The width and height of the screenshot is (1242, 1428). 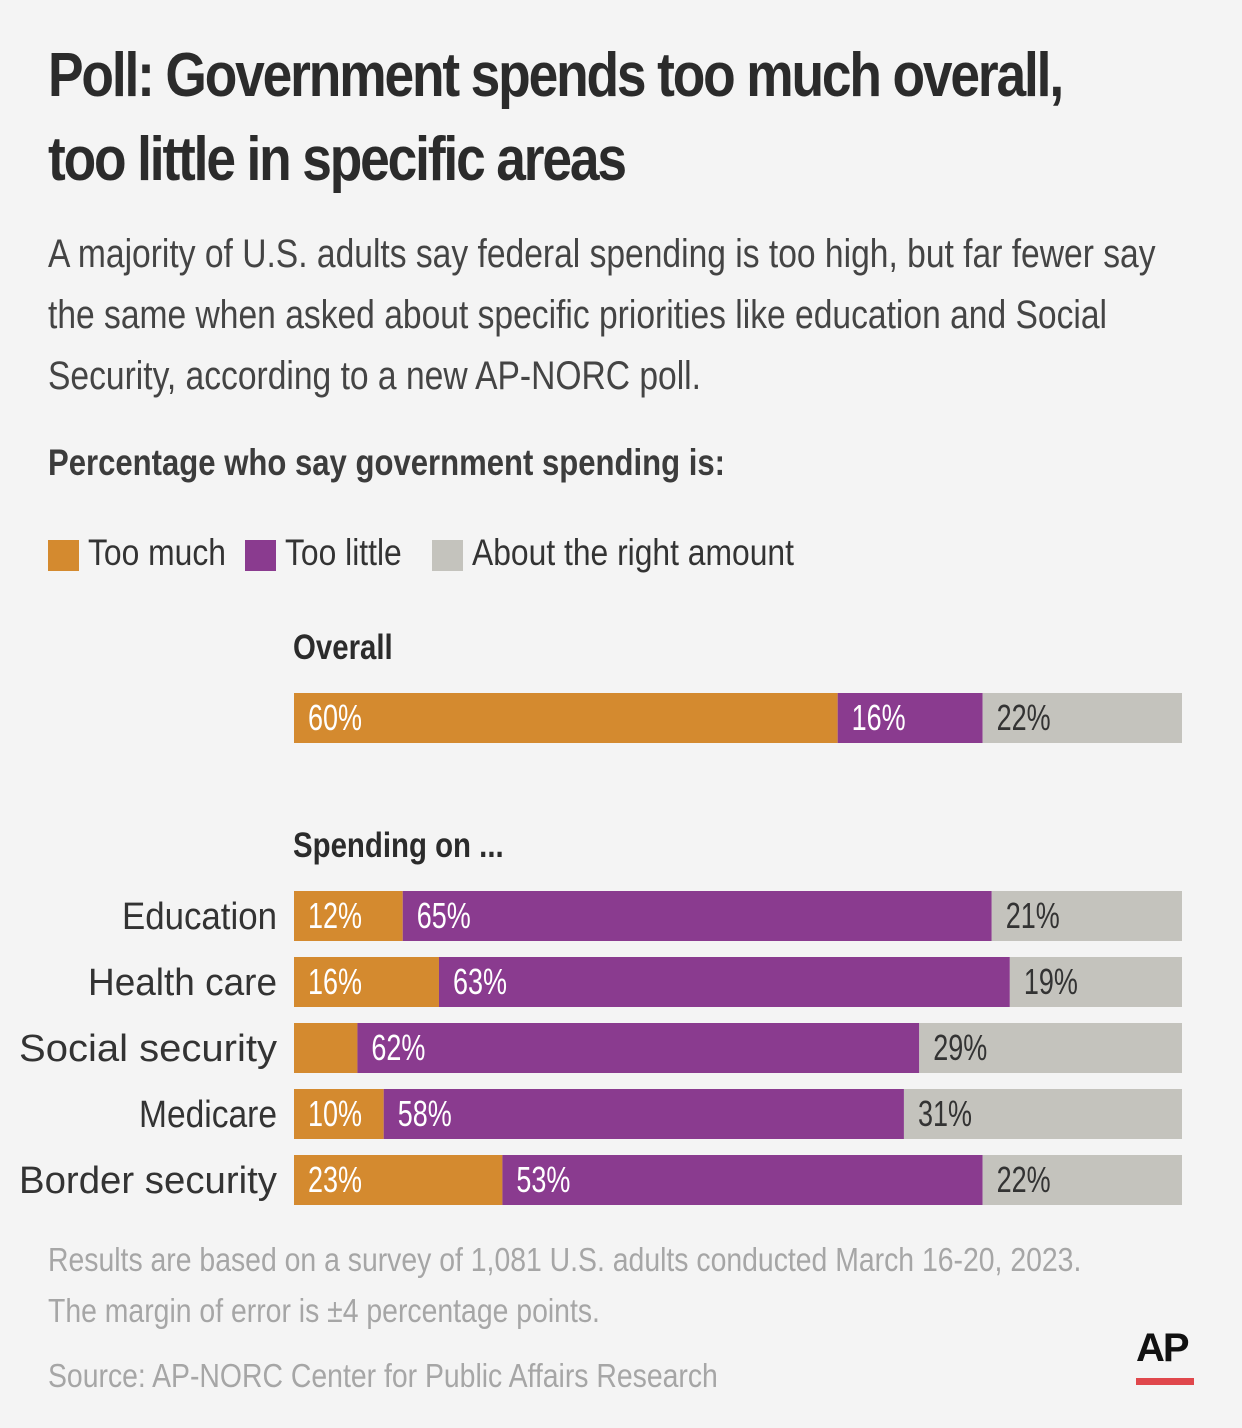 I want to click on data-label-social-security-too-little: 62%, so click(x=398, y=1047).